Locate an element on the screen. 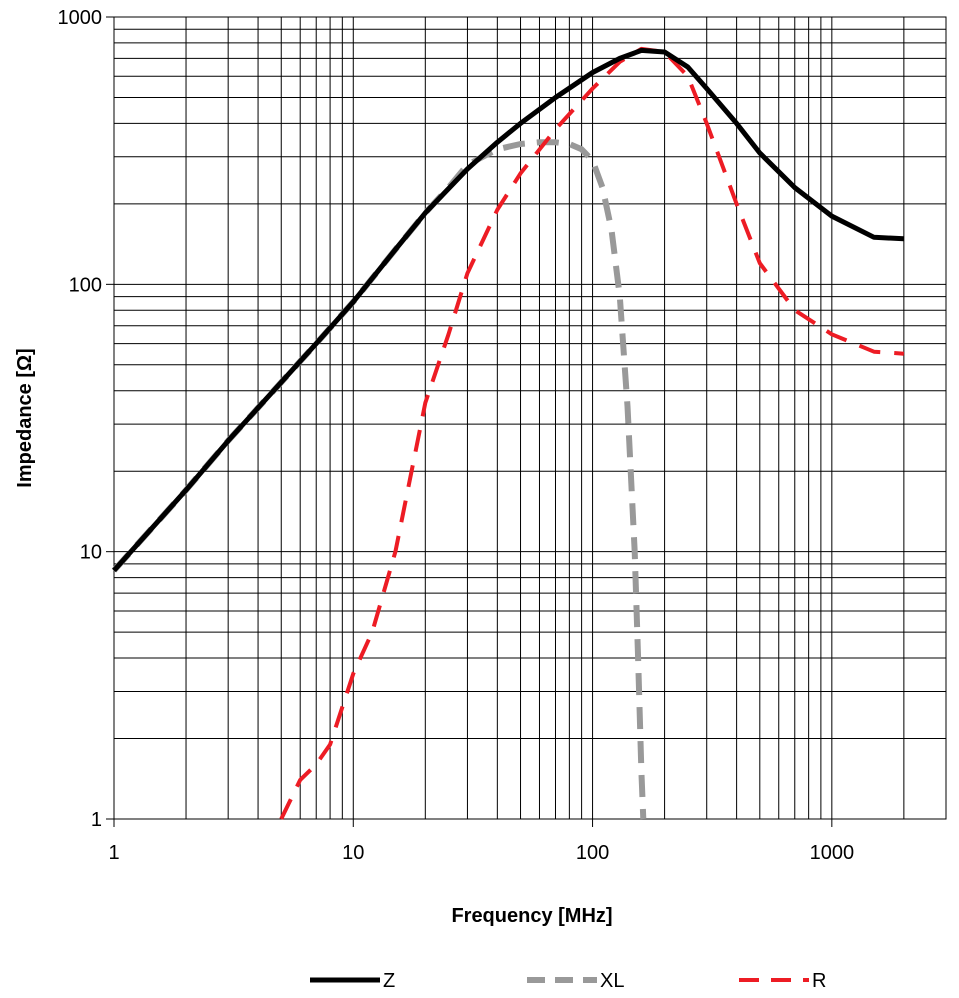 This screenshot has width=959, height=998. y-tick-label: 1000 is located at coordinates (80, 18).